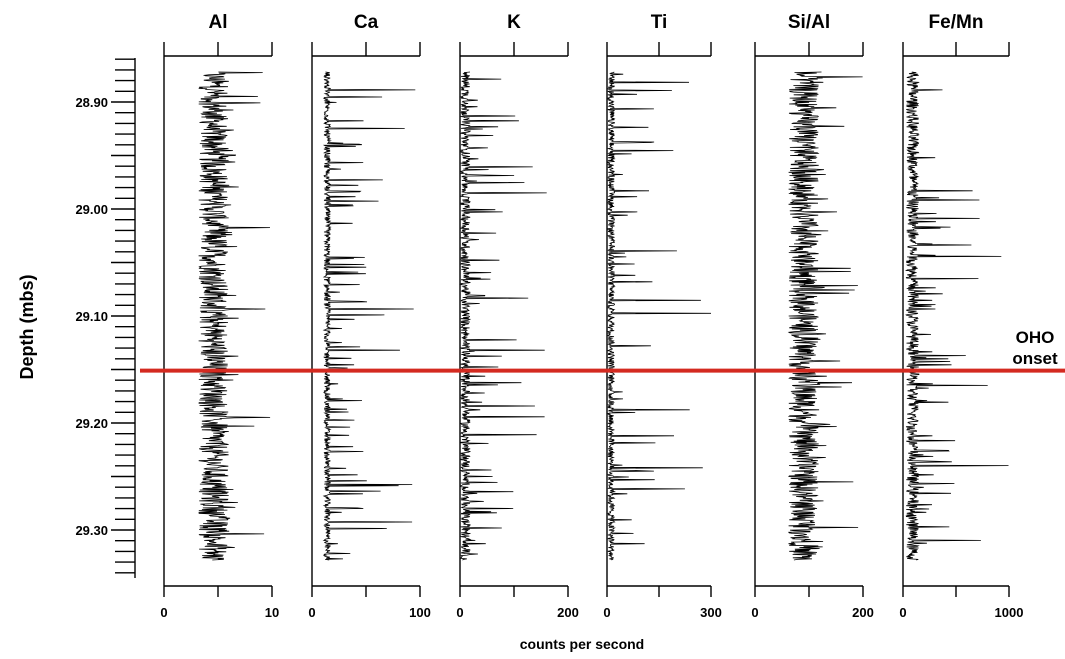  I want to click on depth-tick-label: 29.20, so click(91, 423).